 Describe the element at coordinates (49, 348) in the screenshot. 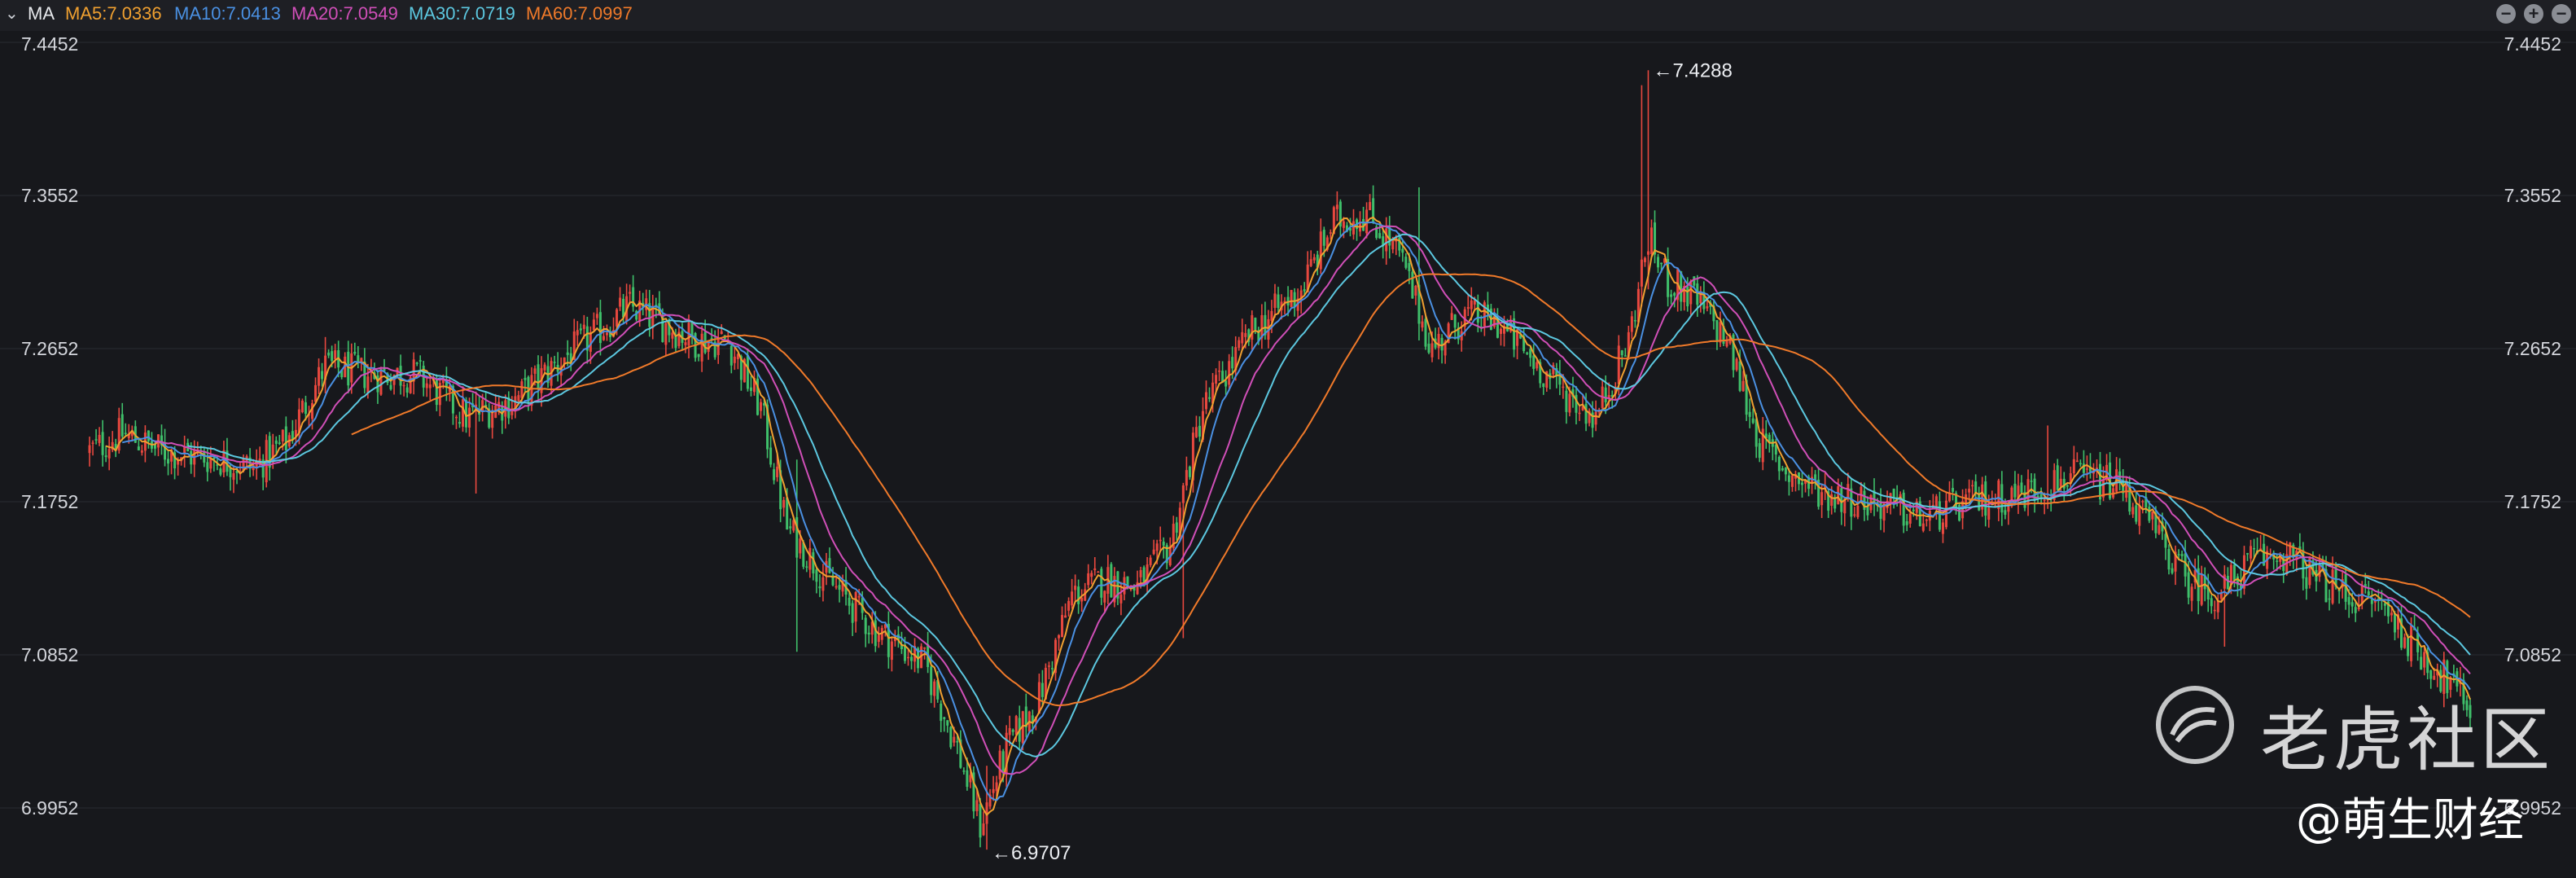

I see `y-tick-label-left: 7.2652` at that location.